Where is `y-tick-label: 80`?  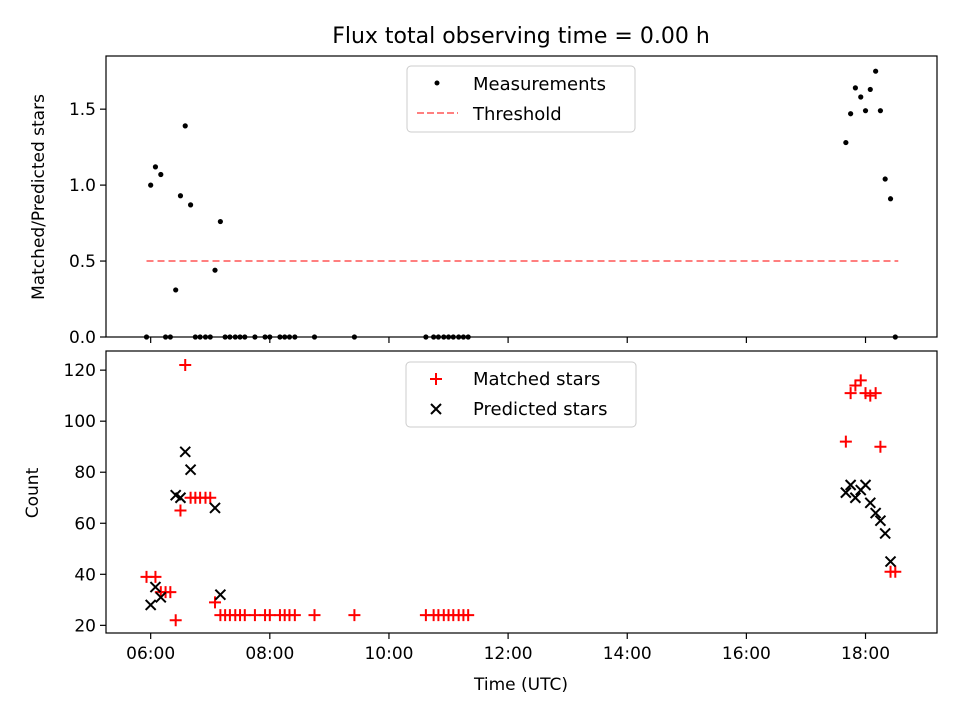 y-tick-label: 80 is located at coordinates (85, 473).